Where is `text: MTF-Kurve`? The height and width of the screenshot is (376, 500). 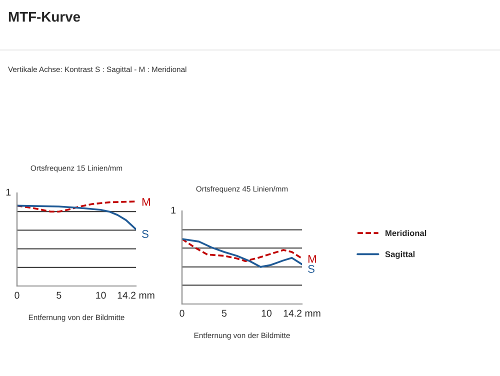 text: MTF-Kurve is located at coordinates (44, 17).